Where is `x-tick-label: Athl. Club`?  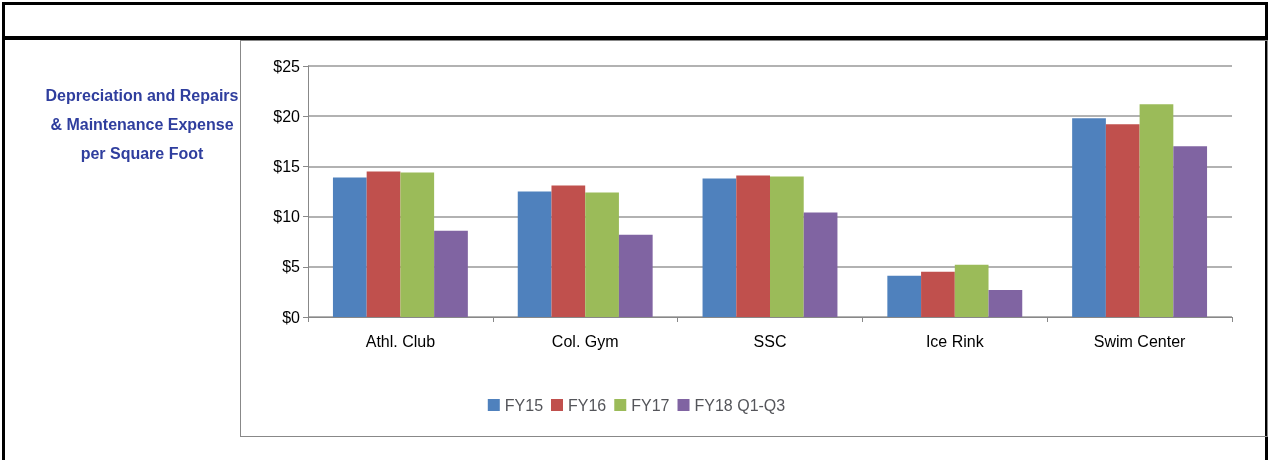
x-tick-label: Athl. Club is located at coordinates (400, 341).